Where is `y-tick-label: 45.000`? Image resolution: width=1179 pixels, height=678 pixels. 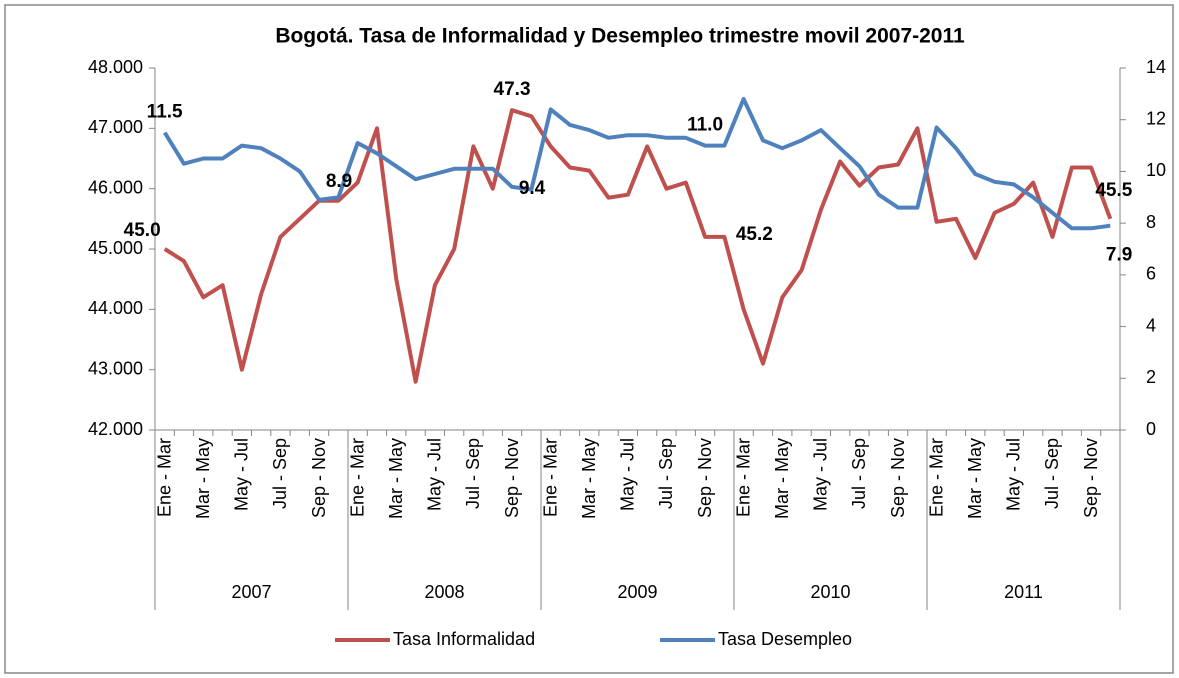 y-tick-label: 45.000 is located at coordinates (115, 248).